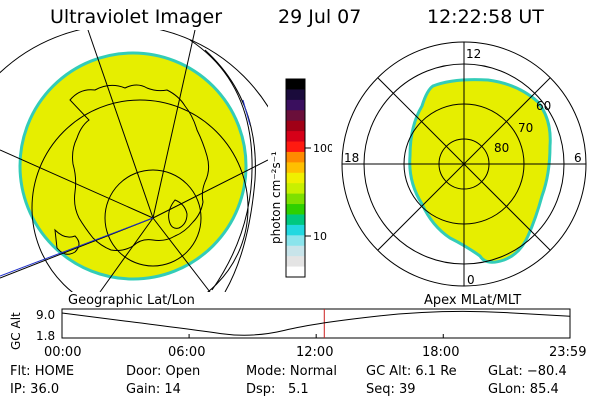  Describe the element at coordinates (411, 371) in the screenshot. I see `status-gc-alt: GC Alt: 6.1 Re` at that location.